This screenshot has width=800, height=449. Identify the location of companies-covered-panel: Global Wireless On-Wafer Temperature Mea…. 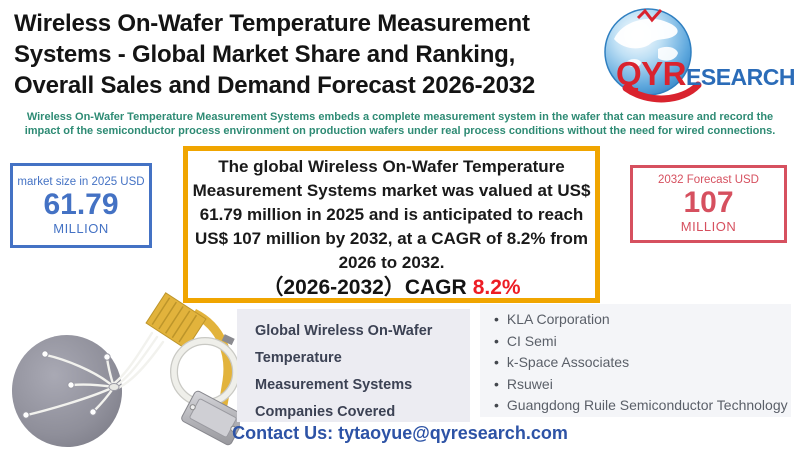
(353, 365).